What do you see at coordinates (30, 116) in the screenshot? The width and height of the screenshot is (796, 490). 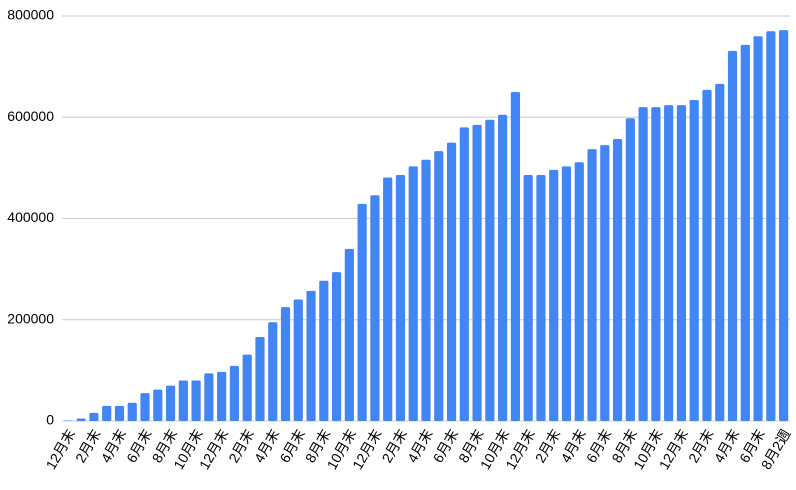 I see `y-tick-label: 600000` at bounding box center [30, 116].